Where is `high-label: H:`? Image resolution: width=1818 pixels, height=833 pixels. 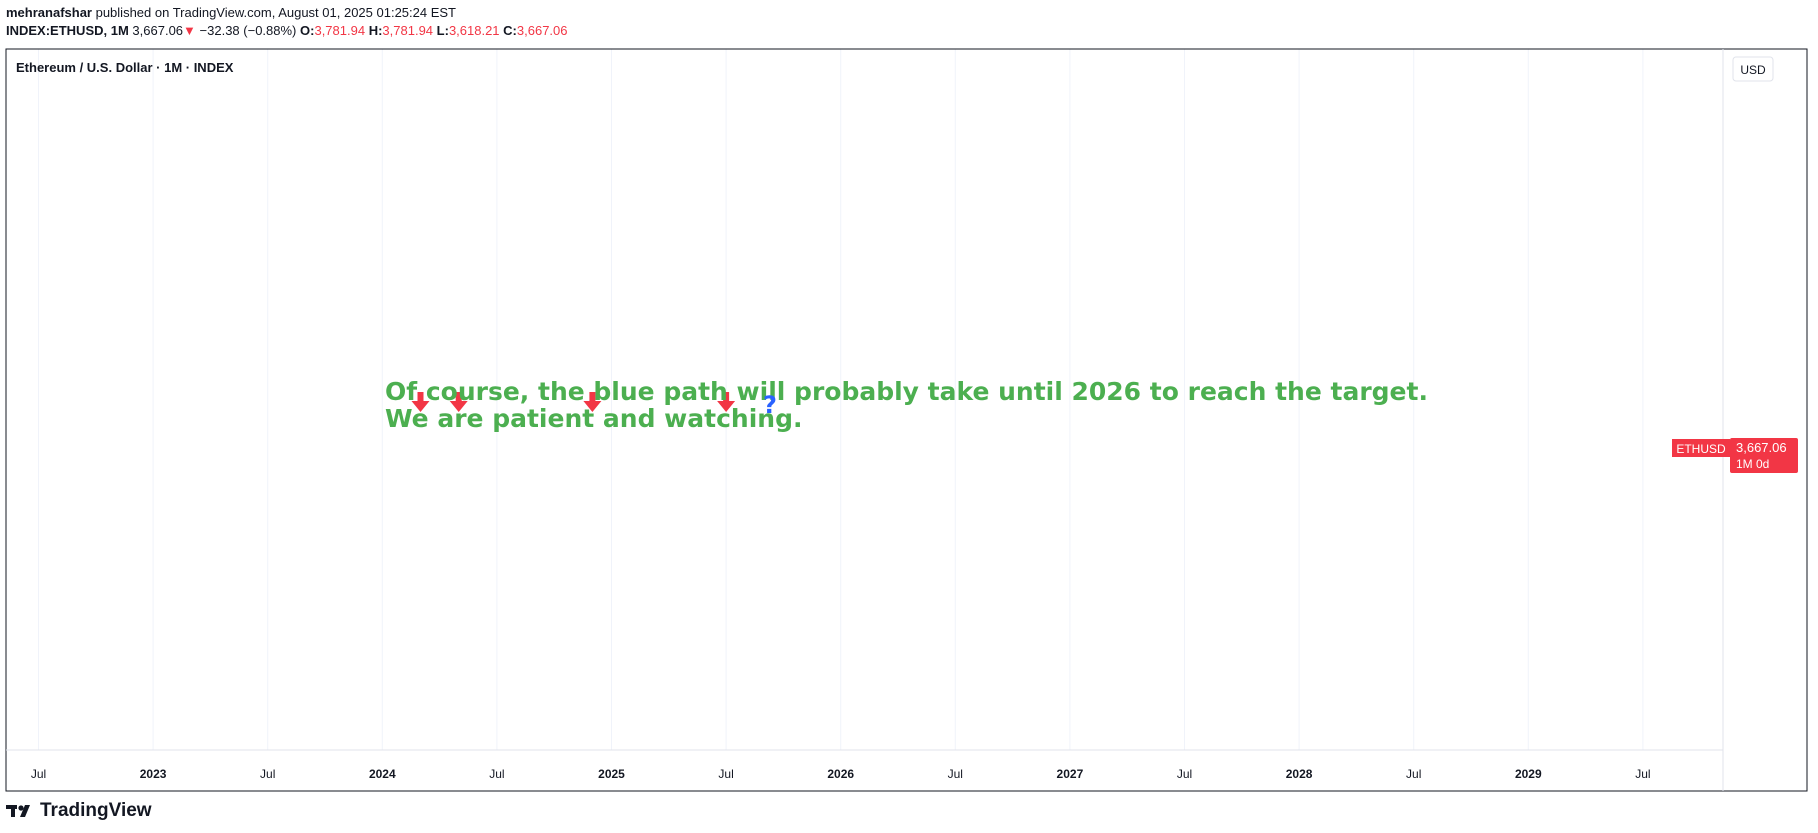 high-label: H: is located at coordinates (375, 30).